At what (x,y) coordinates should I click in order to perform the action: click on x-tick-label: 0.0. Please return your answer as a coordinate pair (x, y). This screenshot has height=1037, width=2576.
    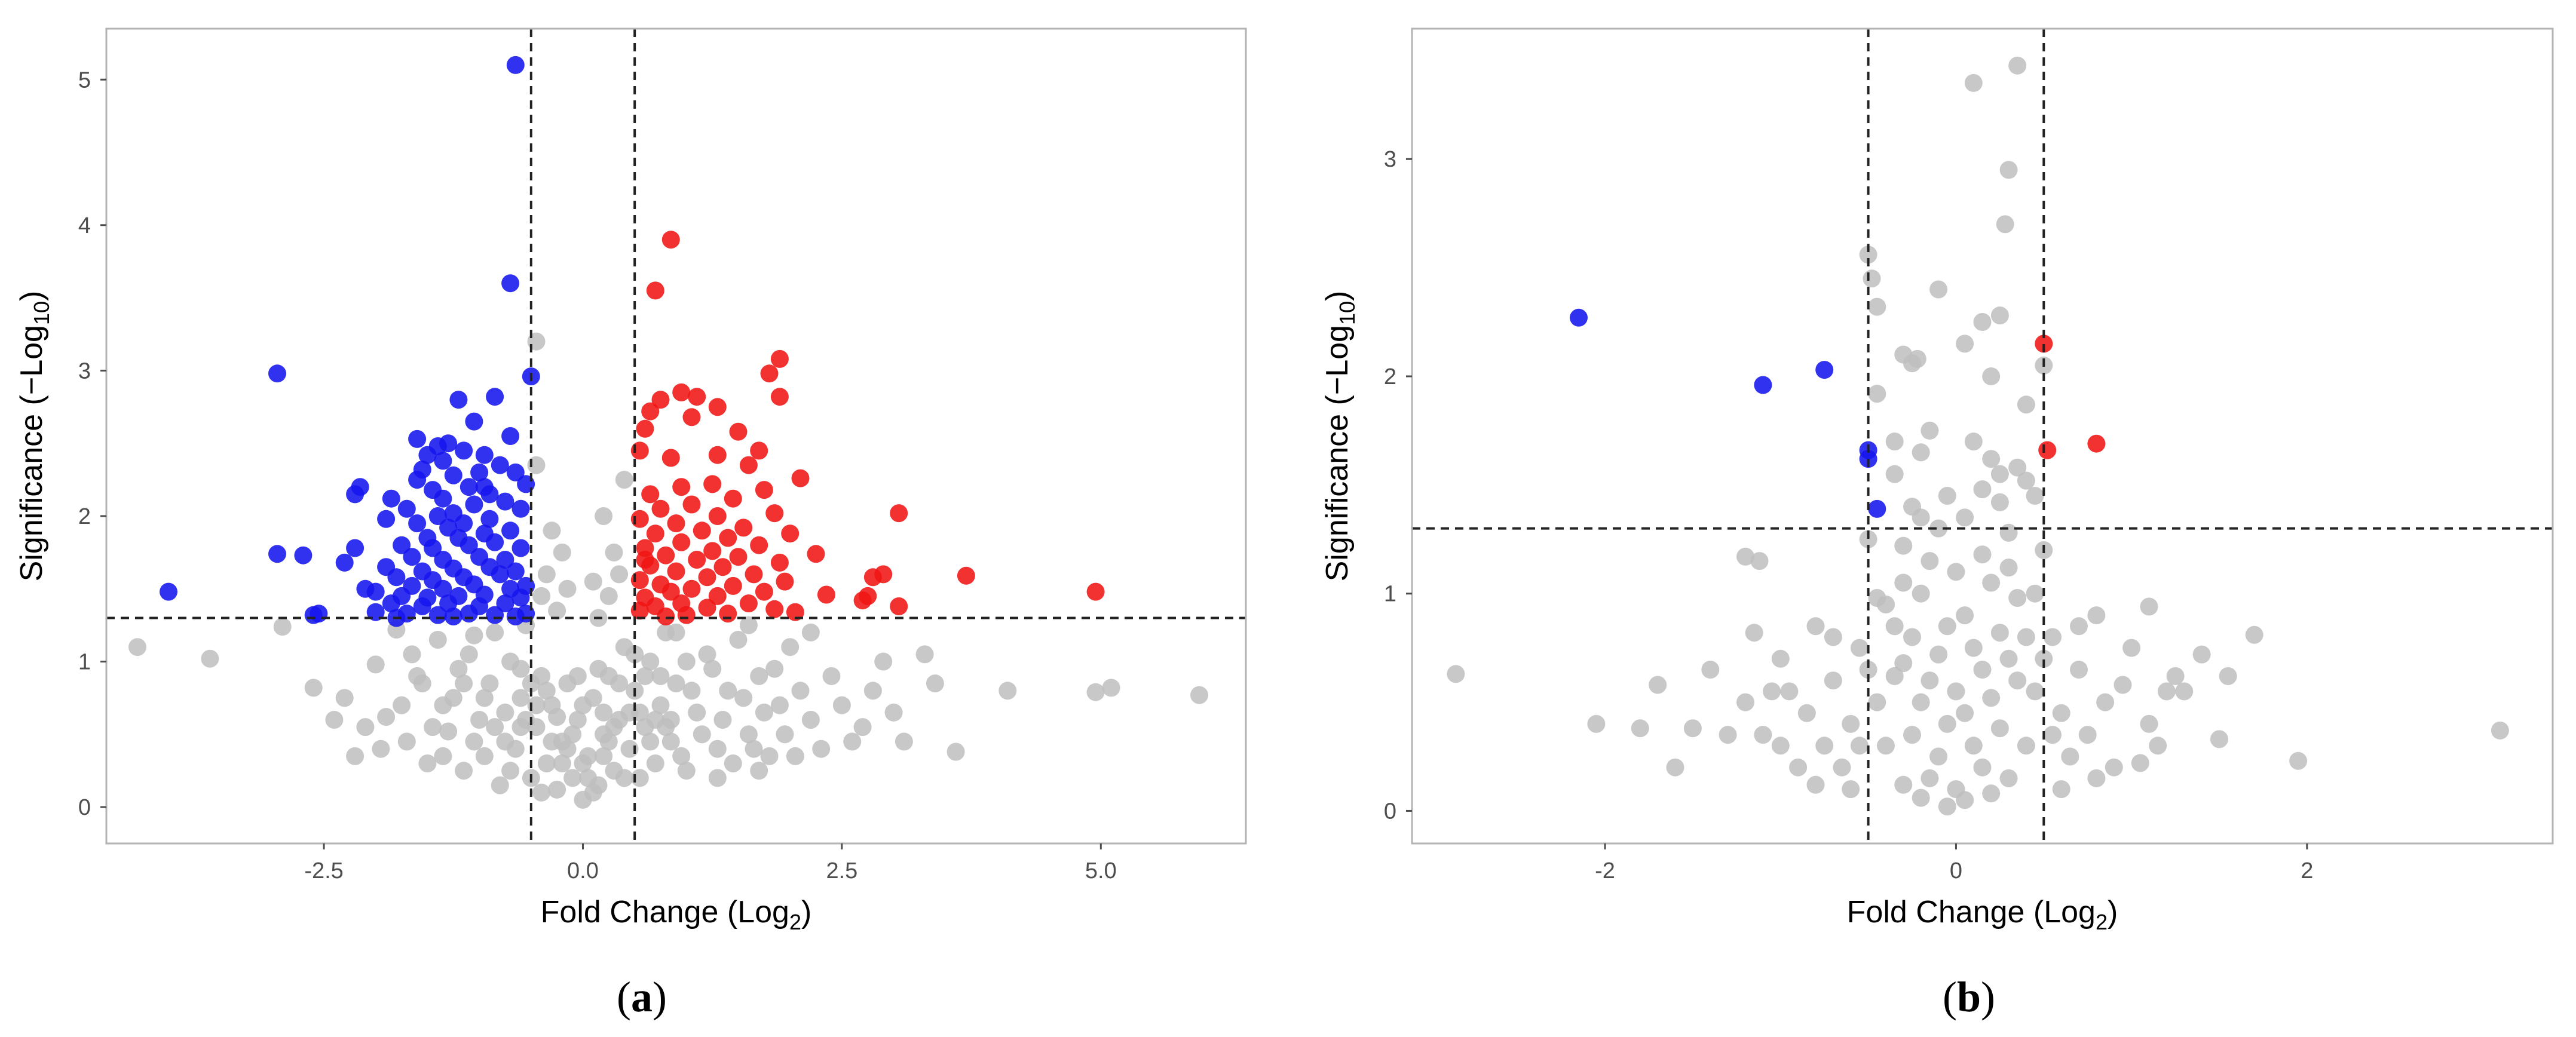
    Looking at the image, I should click on (583, 870).